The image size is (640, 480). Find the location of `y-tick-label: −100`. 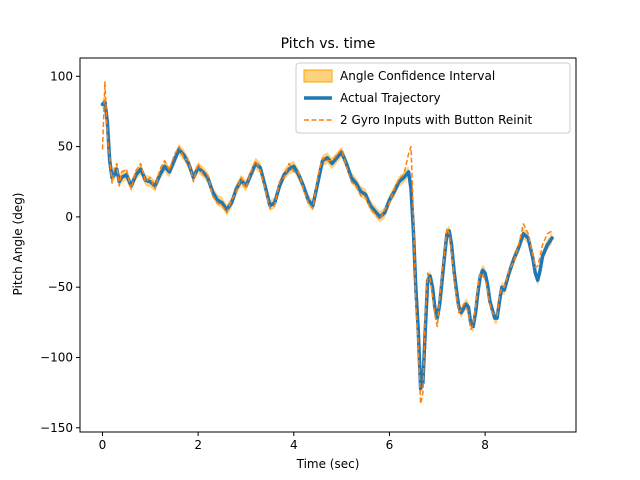

y-tick-label: −100 is located at coordinates (56, 357).